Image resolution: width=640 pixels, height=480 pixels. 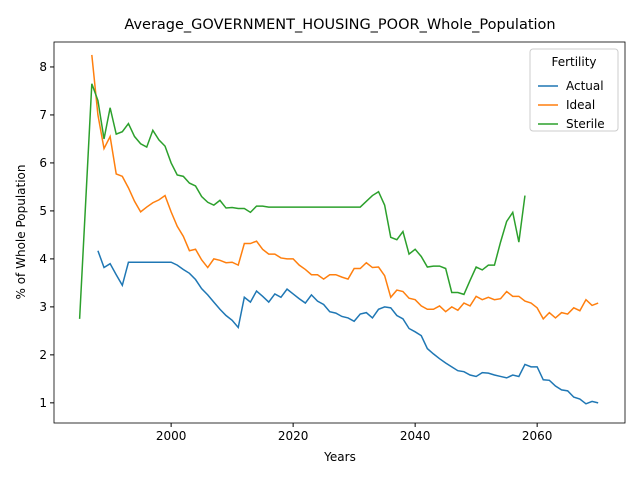 What do you see at coordinates (21, 232) in the screenshot?
I see `y-axis-label: % of Whole Population` at bounding box center [21, 232].